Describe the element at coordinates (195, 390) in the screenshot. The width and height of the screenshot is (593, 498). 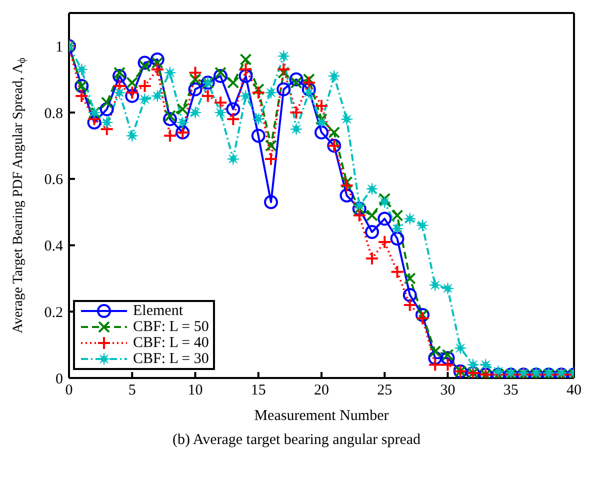
I see `x-tick-label: 10` at that location.